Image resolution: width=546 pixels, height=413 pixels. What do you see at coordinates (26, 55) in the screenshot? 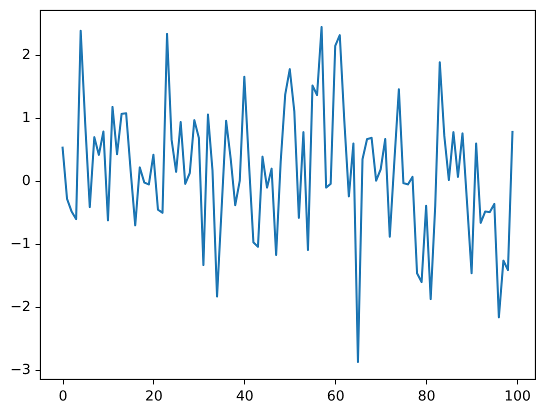
I see `y-tick-label: 2` at bounding box center [26, 55].